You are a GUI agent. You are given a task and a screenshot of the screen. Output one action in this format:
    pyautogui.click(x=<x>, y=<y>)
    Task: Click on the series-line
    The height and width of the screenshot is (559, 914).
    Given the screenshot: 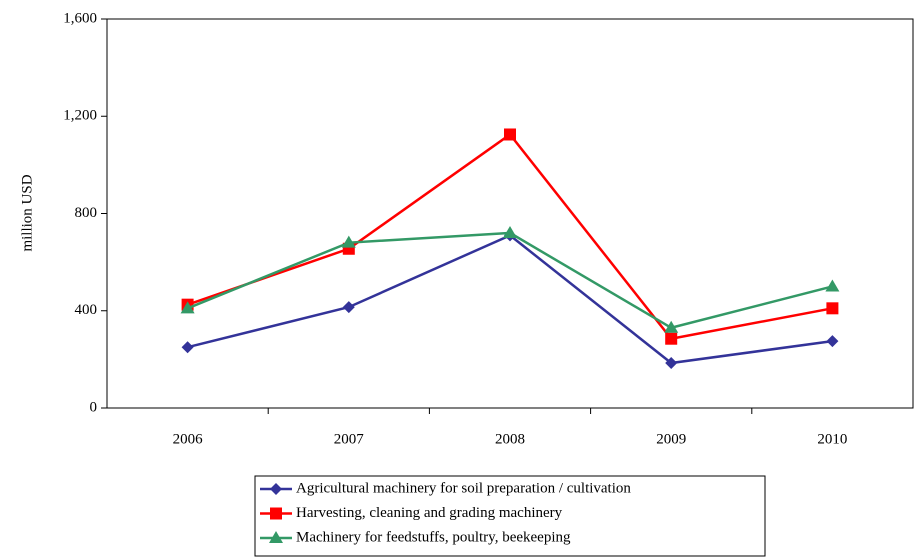 What is the action you would take?
    pyautogui.click(x=510, y=280)
    